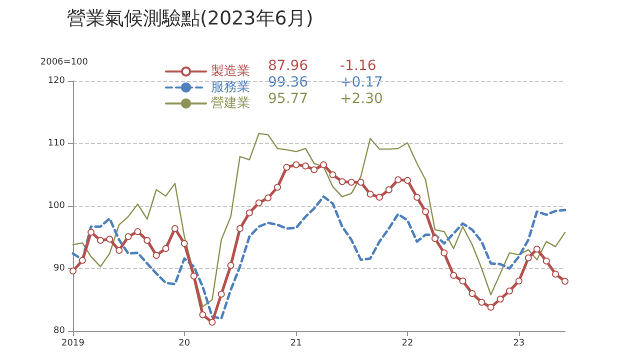 Image resolution: width=640 pixels, height=360 pixels. I want to click on annotation: +2.30, so click(361, 99).